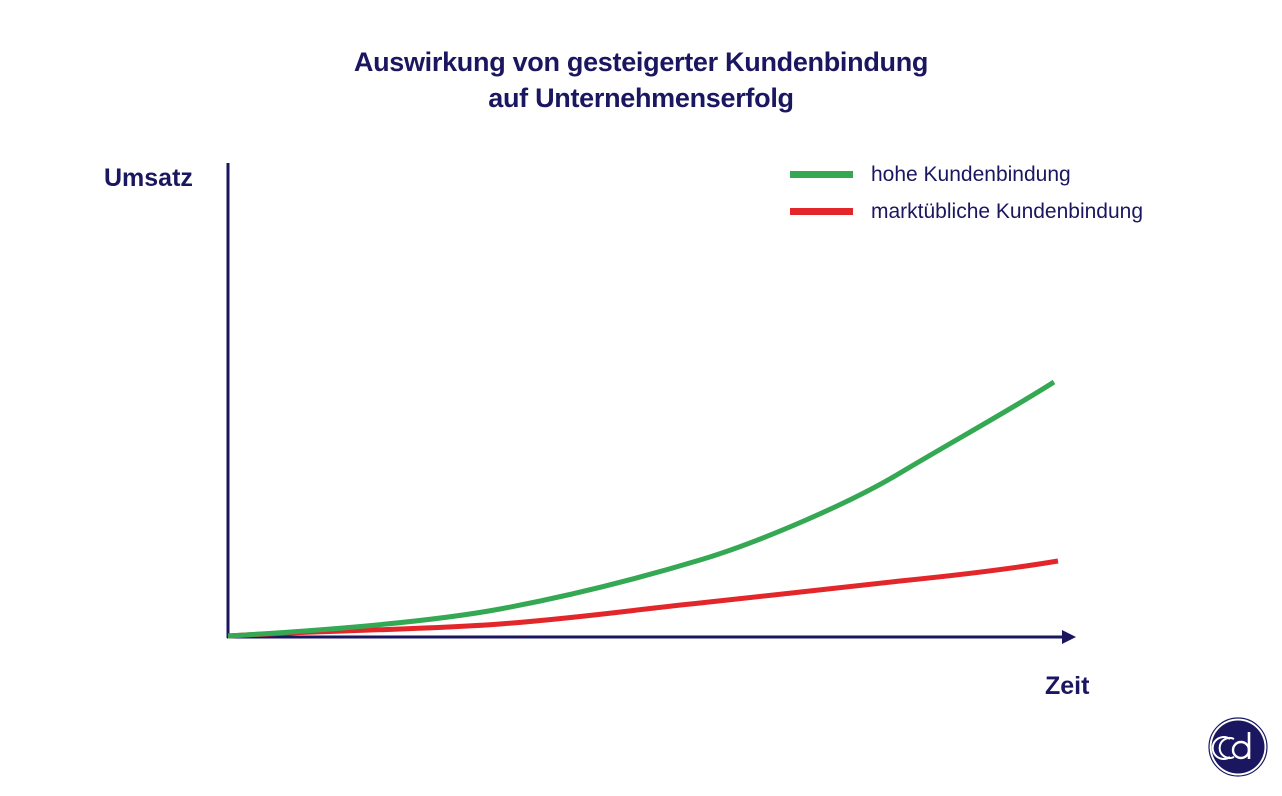 This screenshot has height=796, width=1282. Describe the element at coordinates (1067, 686) in the screenshot. I see `x-axis-label: Zeit` at that location.